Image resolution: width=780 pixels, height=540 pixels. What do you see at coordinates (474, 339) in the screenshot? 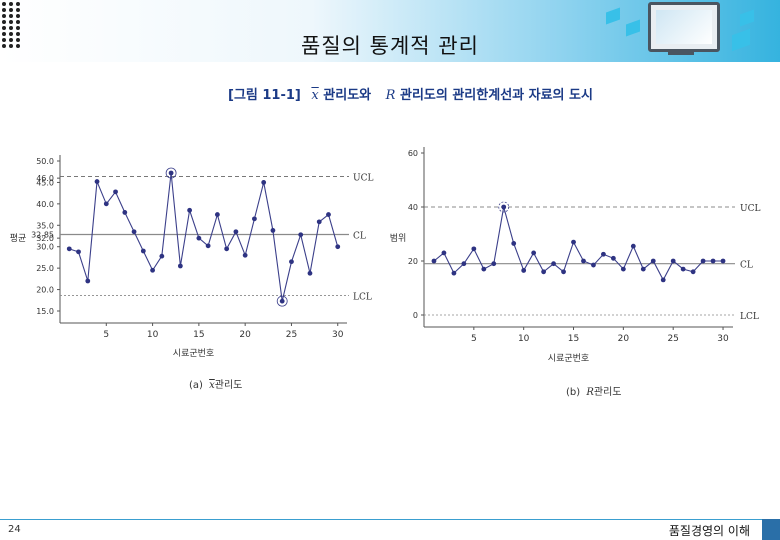
I see `chart-b-x-tick-label: 5` at bounding box center [474, 339].